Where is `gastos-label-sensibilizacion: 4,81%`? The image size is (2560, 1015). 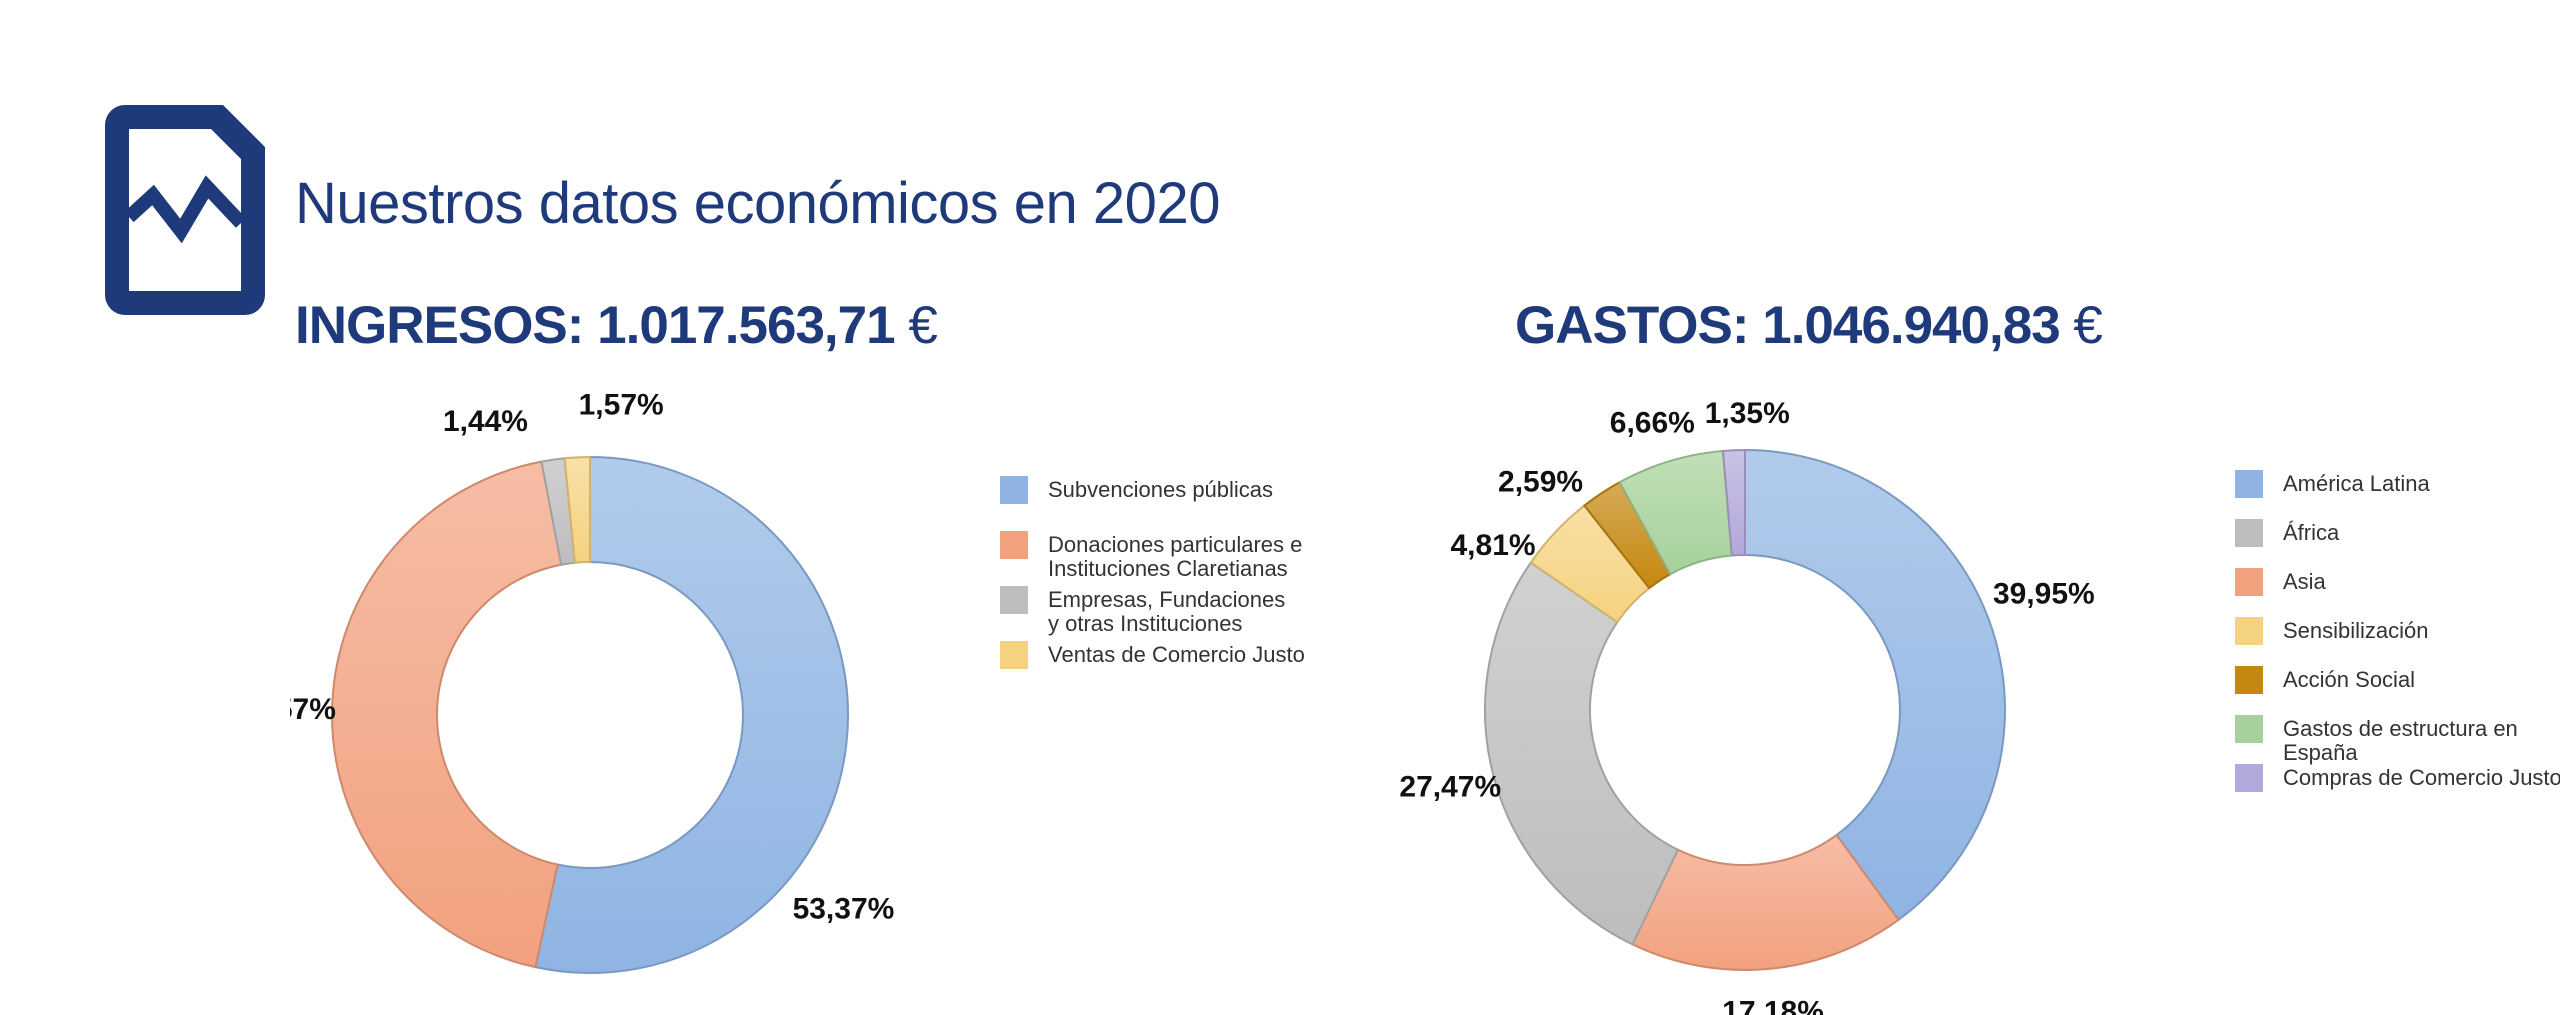 gastos-label-sensibilizacion: 4,81% is located at coordinates (1492, 545).